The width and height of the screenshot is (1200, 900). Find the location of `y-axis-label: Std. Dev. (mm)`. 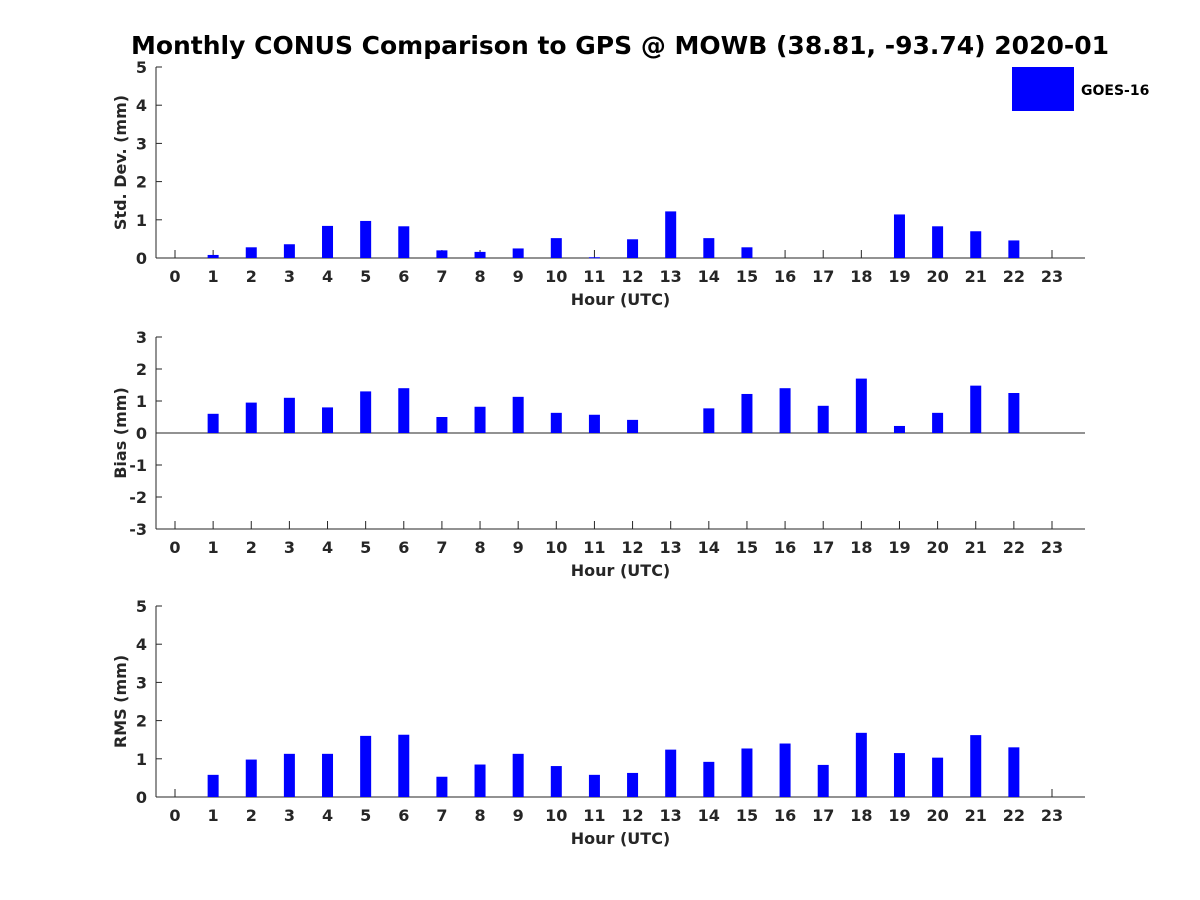

y-axis-label: Std. Dev. (mm) is located at coordinates (120, 162).